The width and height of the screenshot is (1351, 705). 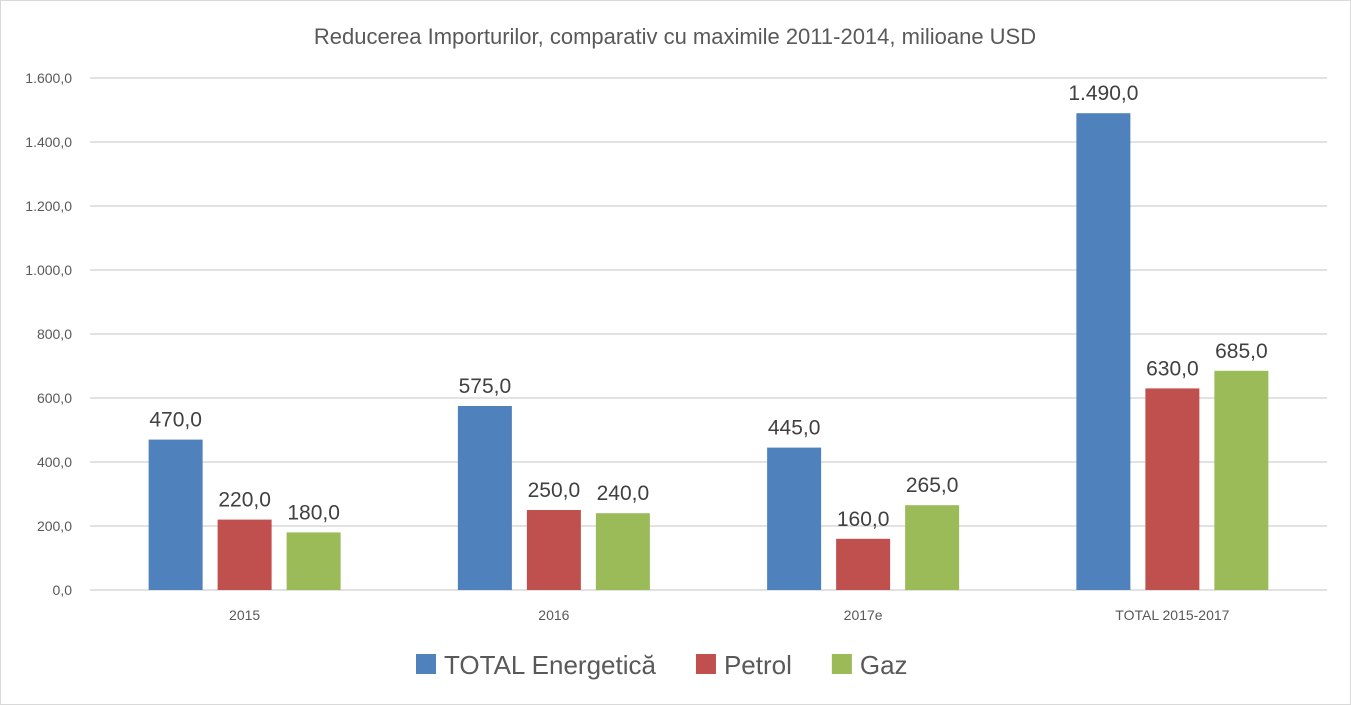 I want to click on legend-label: TOTAL Energetică, so click(x=550, y=665).